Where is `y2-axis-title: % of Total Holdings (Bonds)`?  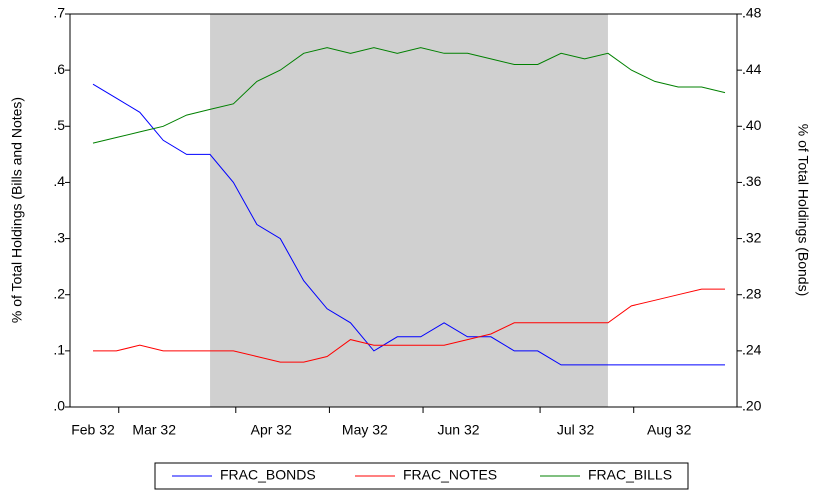 y2-axis-title: % of Total Holdings (Bonds) is located at coordinates (803, 210).